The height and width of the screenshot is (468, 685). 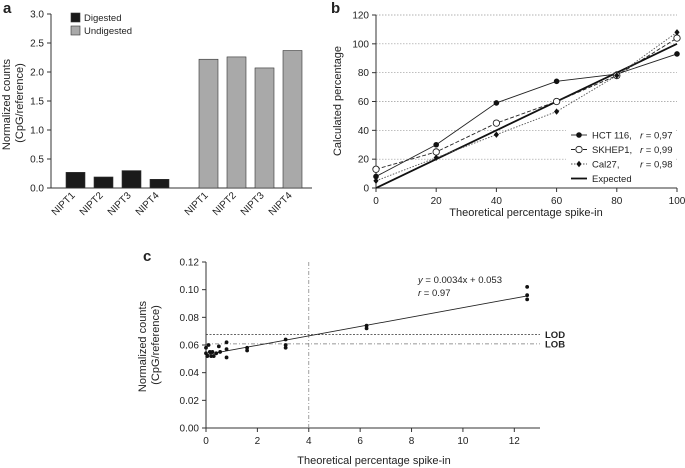 I want to click on lod-label: LOD, so click(x=555, y=335).